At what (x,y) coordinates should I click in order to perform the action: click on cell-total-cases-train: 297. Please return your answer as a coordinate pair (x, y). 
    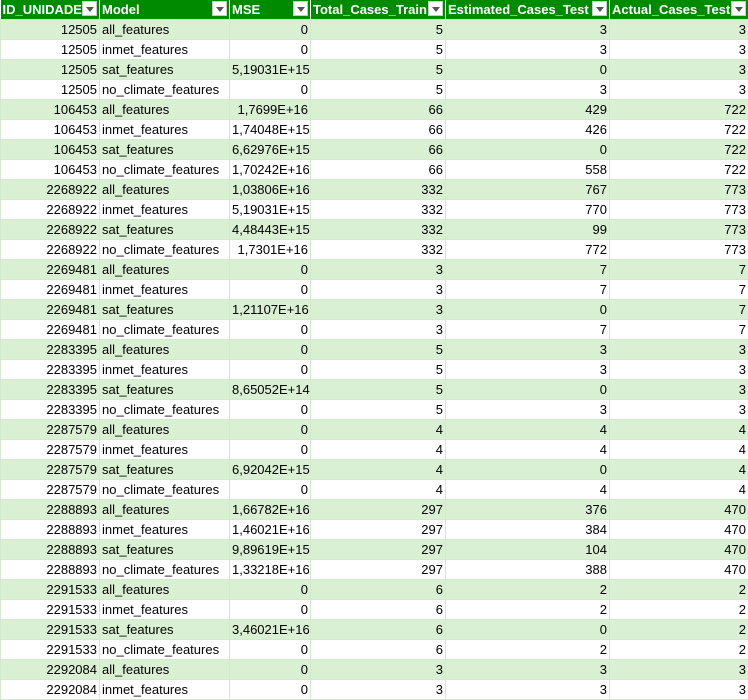
    Looking at the image, I should click on (378, 550).